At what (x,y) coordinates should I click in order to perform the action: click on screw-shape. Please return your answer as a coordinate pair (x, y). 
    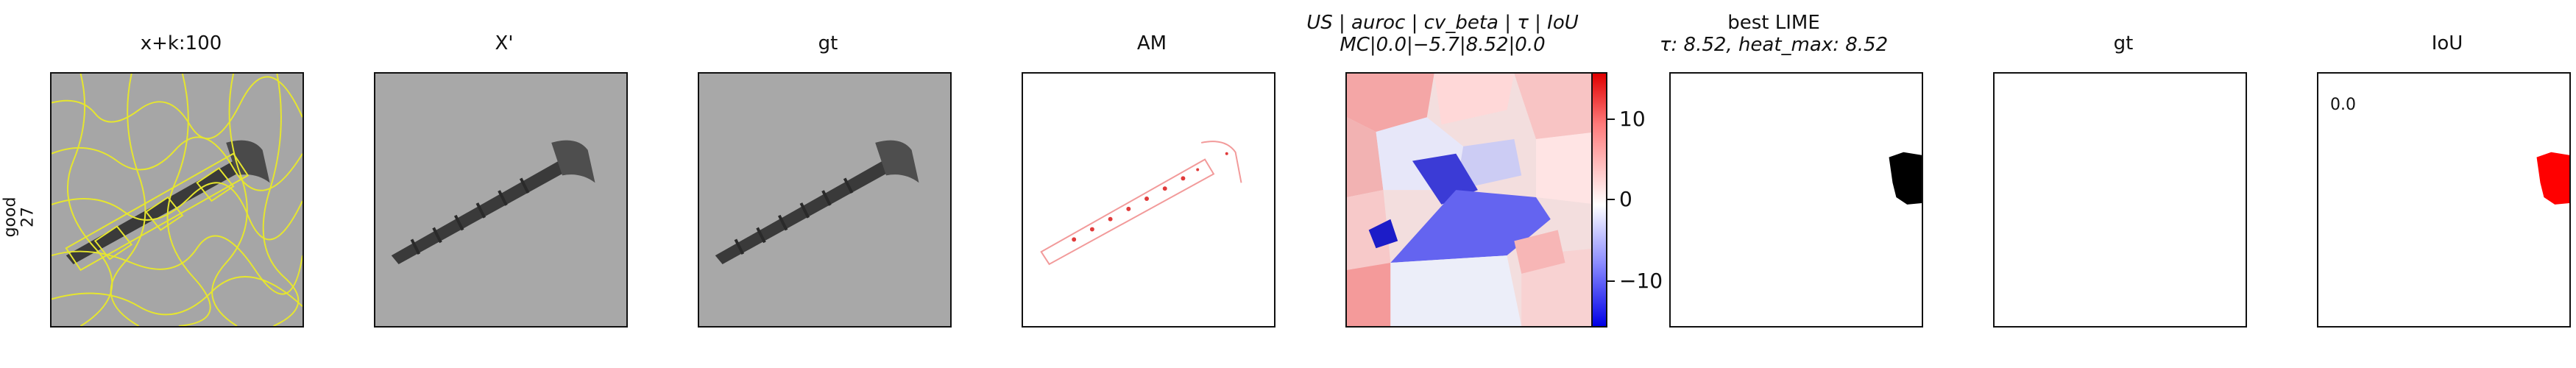
    Looking at the image, I should click on (168, 202).